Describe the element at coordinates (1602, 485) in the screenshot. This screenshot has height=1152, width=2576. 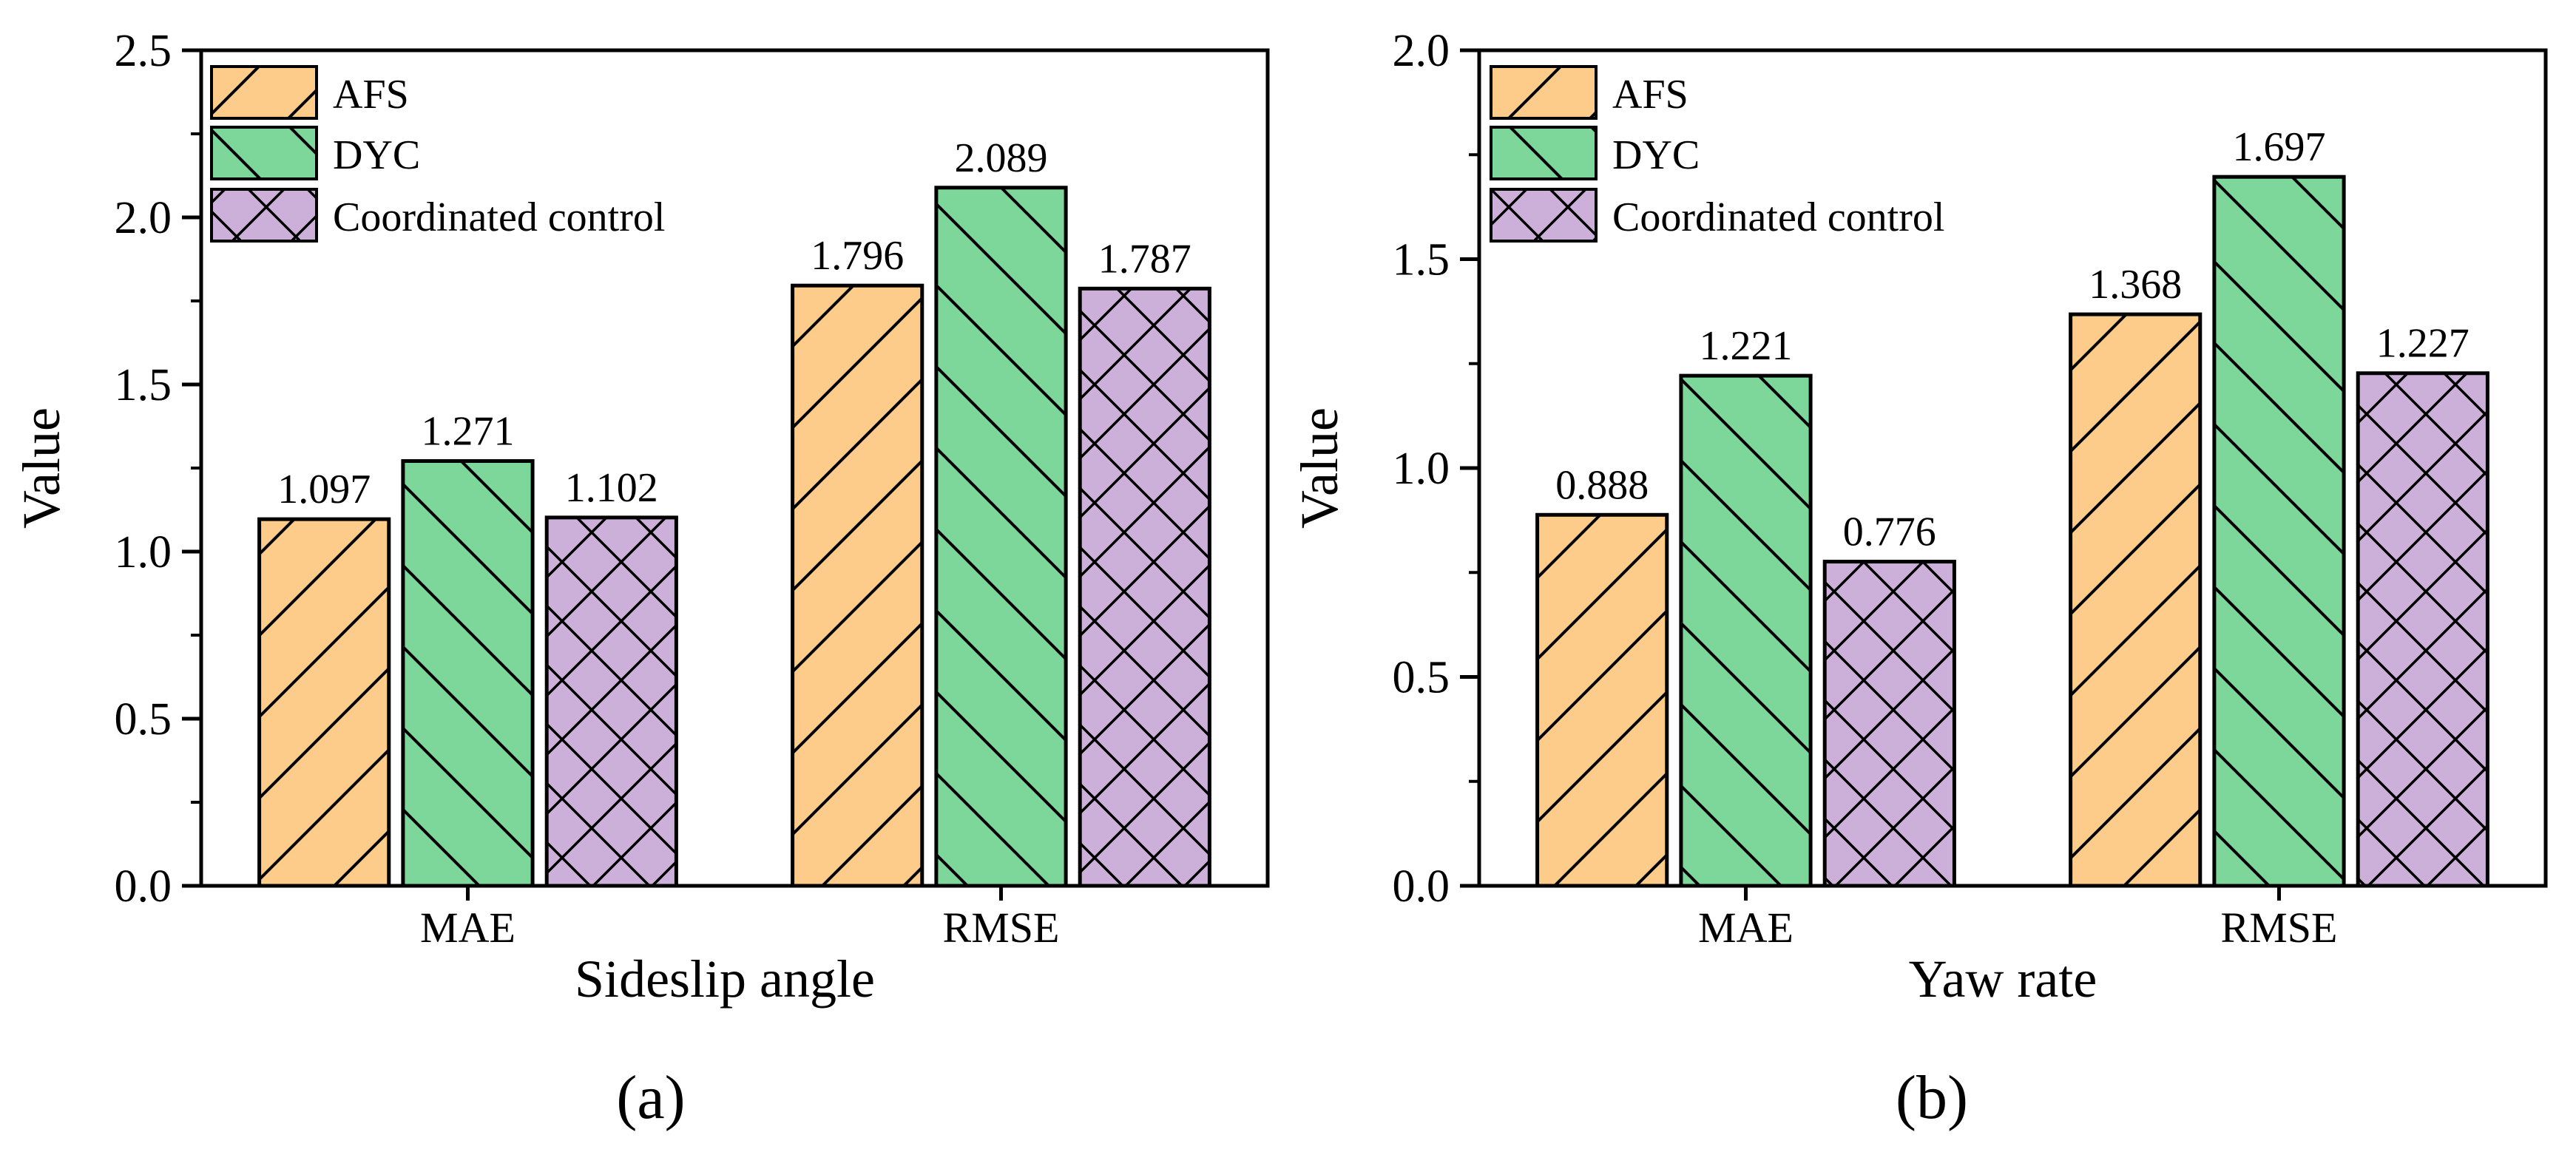
I see `data-label: 0.888` at that location.